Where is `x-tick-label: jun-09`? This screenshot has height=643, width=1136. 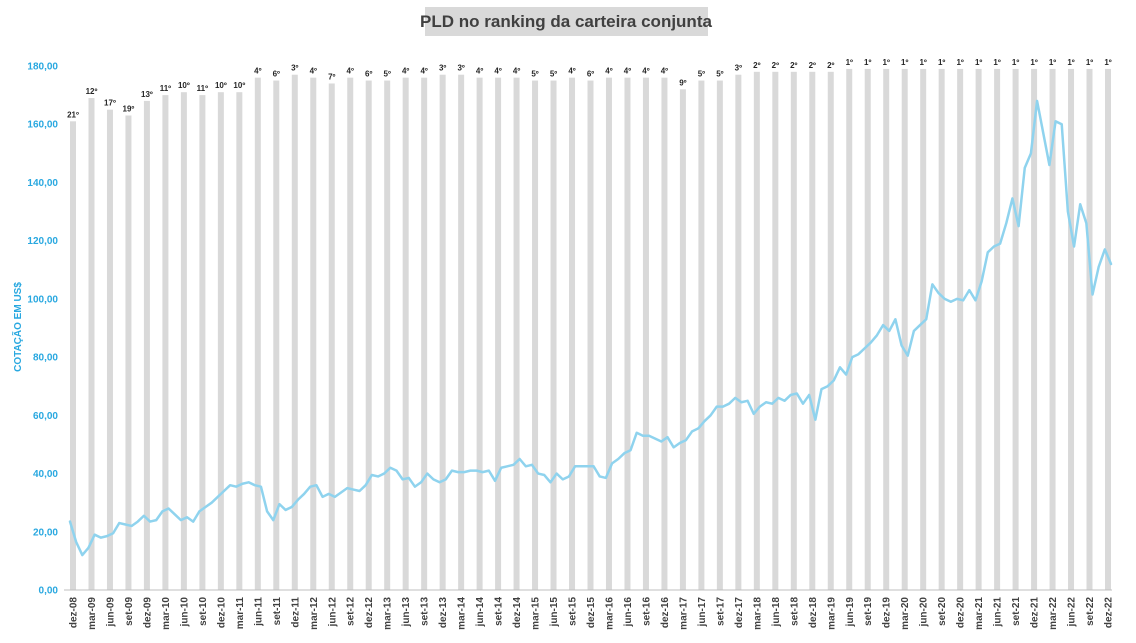 x-tick-label: jun-09 is located at coordinates (110, 612).